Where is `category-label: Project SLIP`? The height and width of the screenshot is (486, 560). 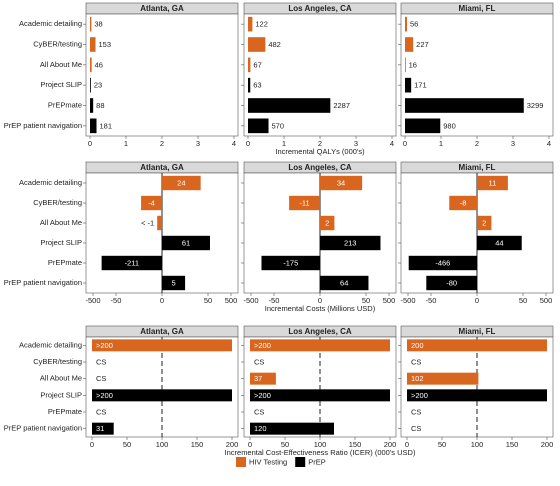
category-label: Project SLIP is located at coordinates (61, 242).